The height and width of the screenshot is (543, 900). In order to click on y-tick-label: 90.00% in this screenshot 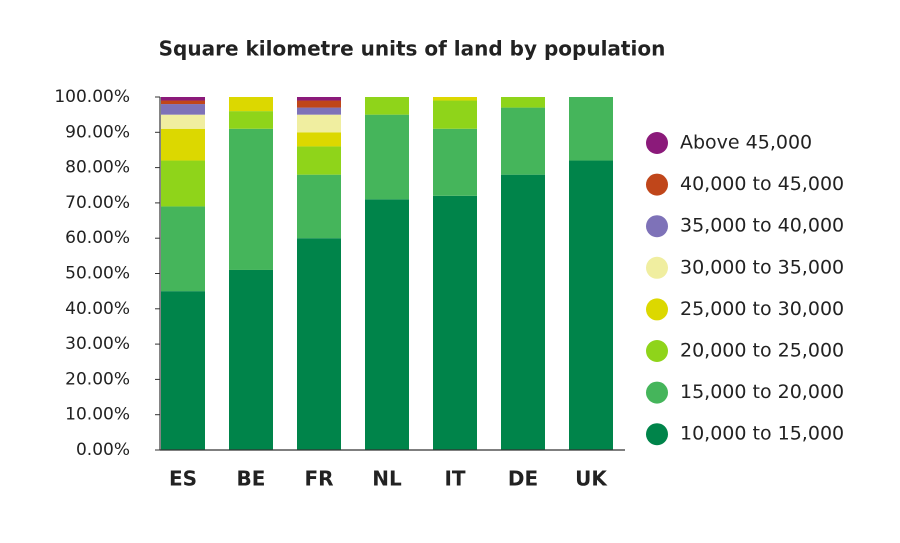, I will do `click(97, 132)`.